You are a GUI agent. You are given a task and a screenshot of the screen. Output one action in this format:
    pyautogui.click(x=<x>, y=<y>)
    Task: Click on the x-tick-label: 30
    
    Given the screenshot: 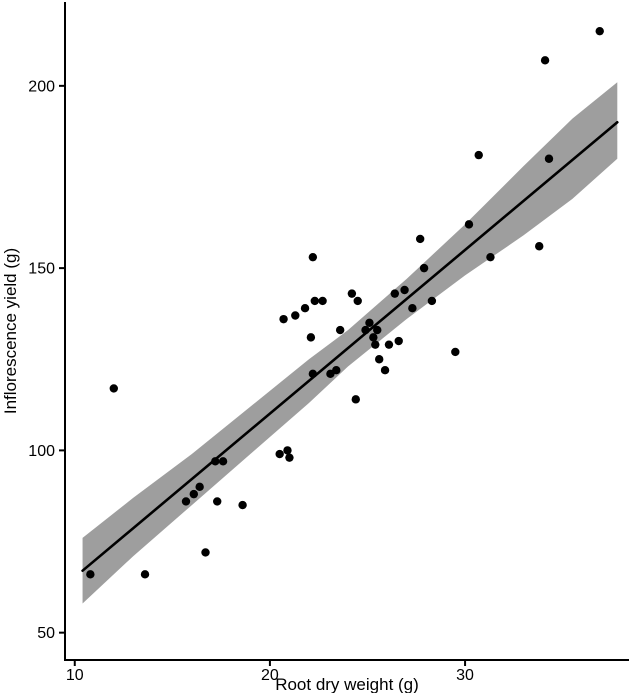 What is the action you would take?
    pyautogui.click(x=465, y=675)
    